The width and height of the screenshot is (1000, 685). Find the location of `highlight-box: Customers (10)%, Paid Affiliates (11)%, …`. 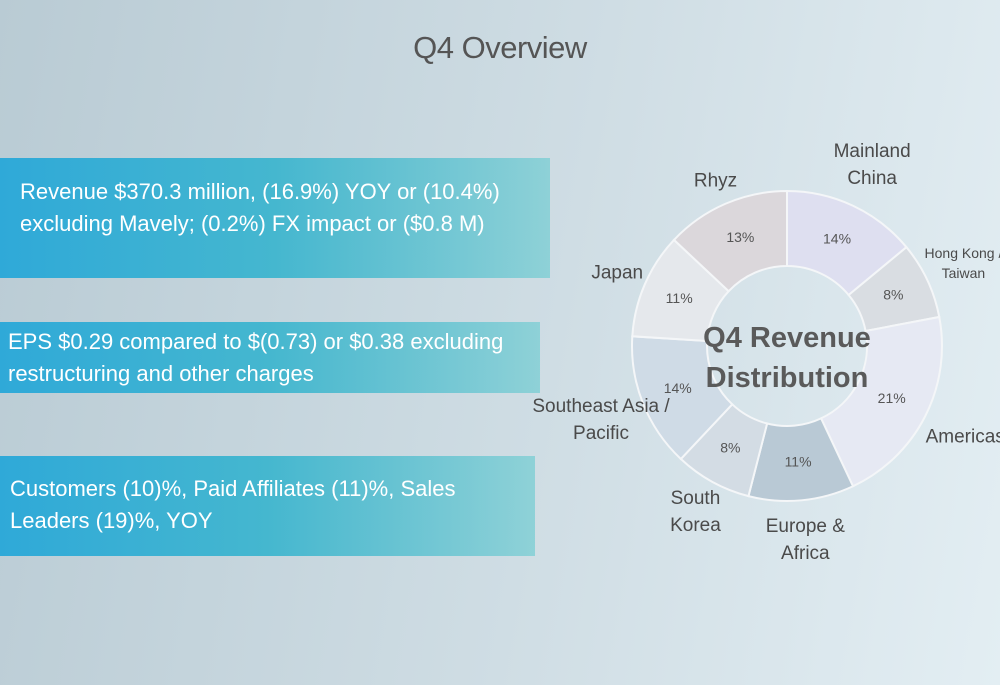

highlight-box: Customers (10)%, Paid Affiliates (11)%, … is located at coordinates (267, 506).